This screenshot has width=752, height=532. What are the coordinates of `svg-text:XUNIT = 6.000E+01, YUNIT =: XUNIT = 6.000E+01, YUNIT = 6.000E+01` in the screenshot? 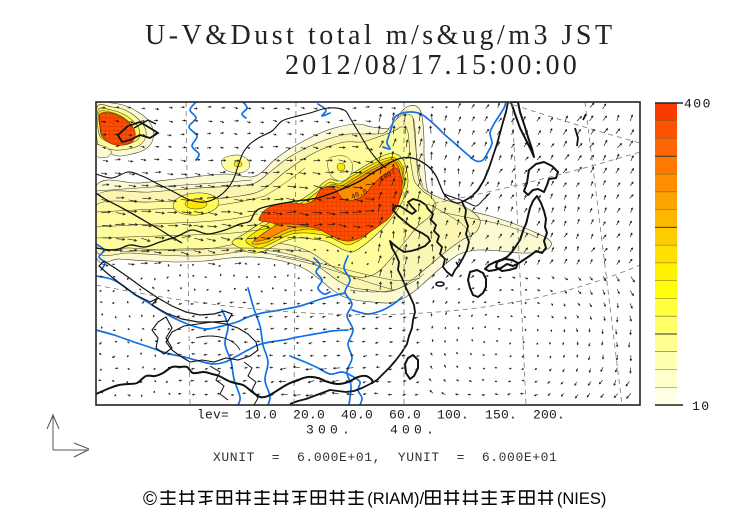 It's located at (385, 457).